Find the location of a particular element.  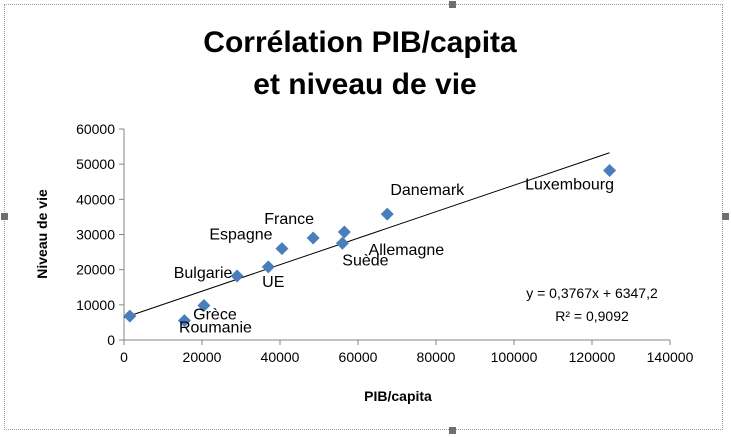

x-tick-label: 80000 is located at coordinates (436, 357).